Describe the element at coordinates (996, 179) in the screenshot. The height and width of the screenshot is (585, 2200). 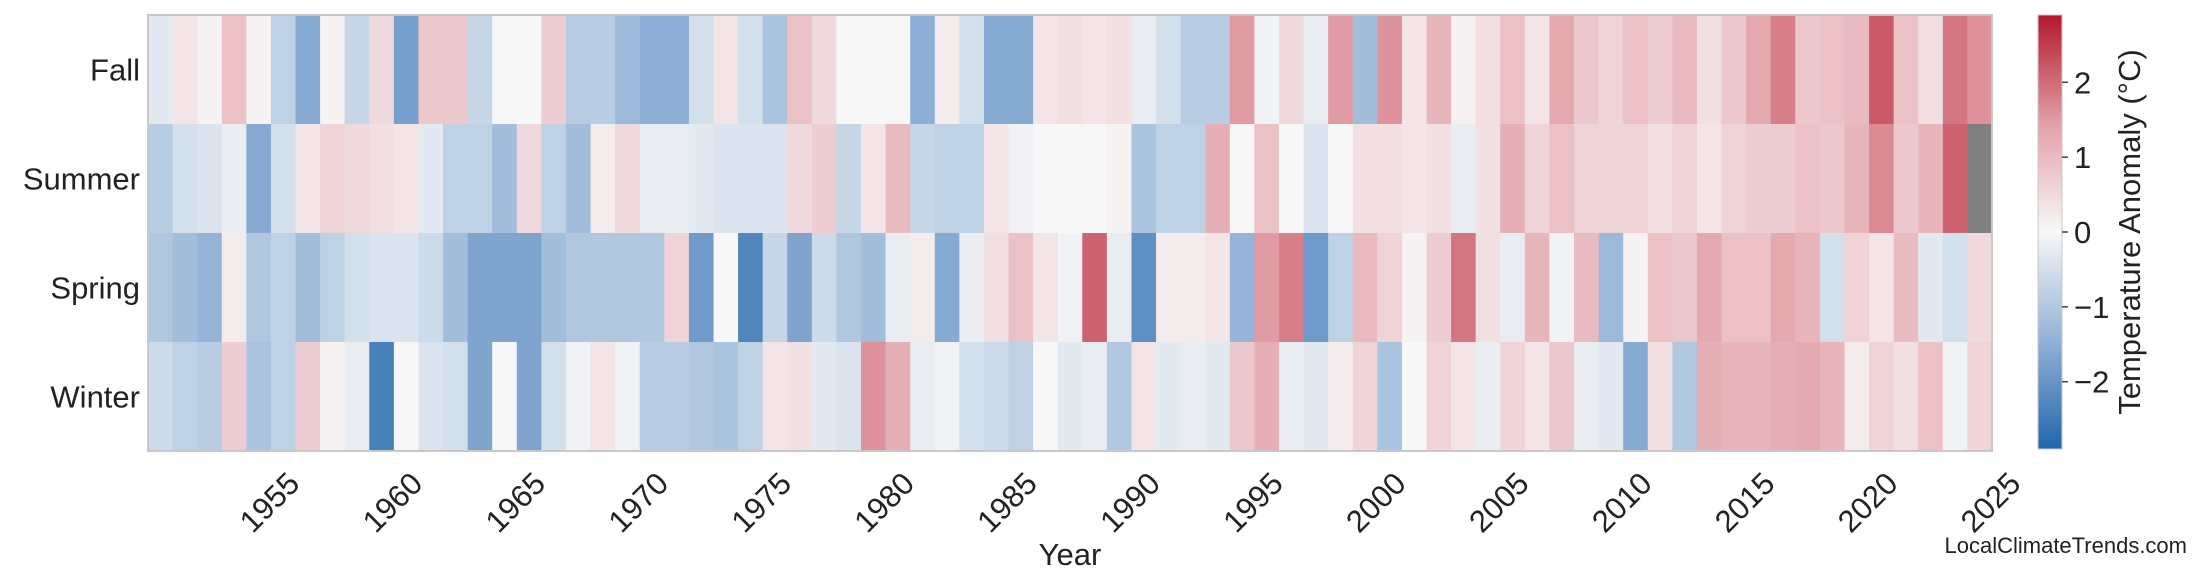
I see `heatmap-cell-summer-1984` at that location.